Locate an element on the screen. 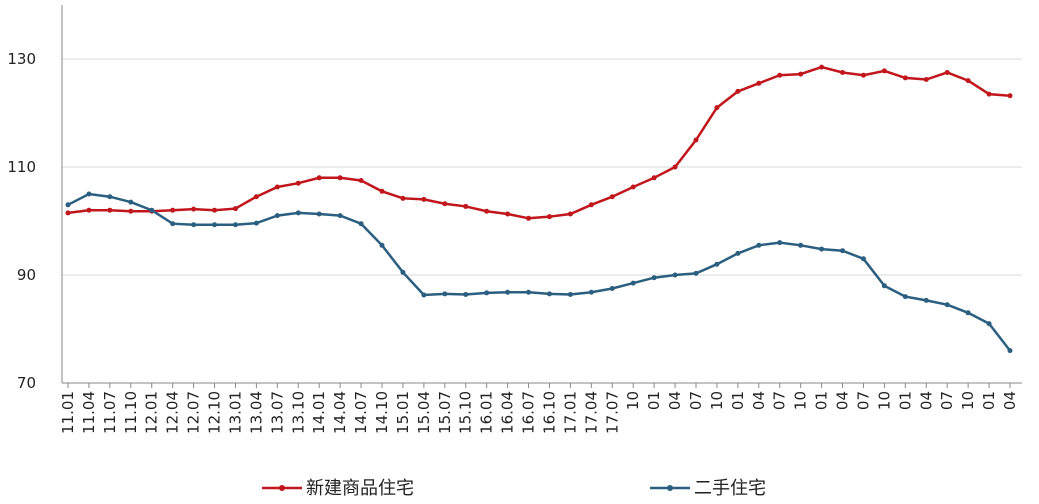 The width and height of the screenshot is (1039, 504). x-tick-label: 15.07 is located at coordinates (445, 412).